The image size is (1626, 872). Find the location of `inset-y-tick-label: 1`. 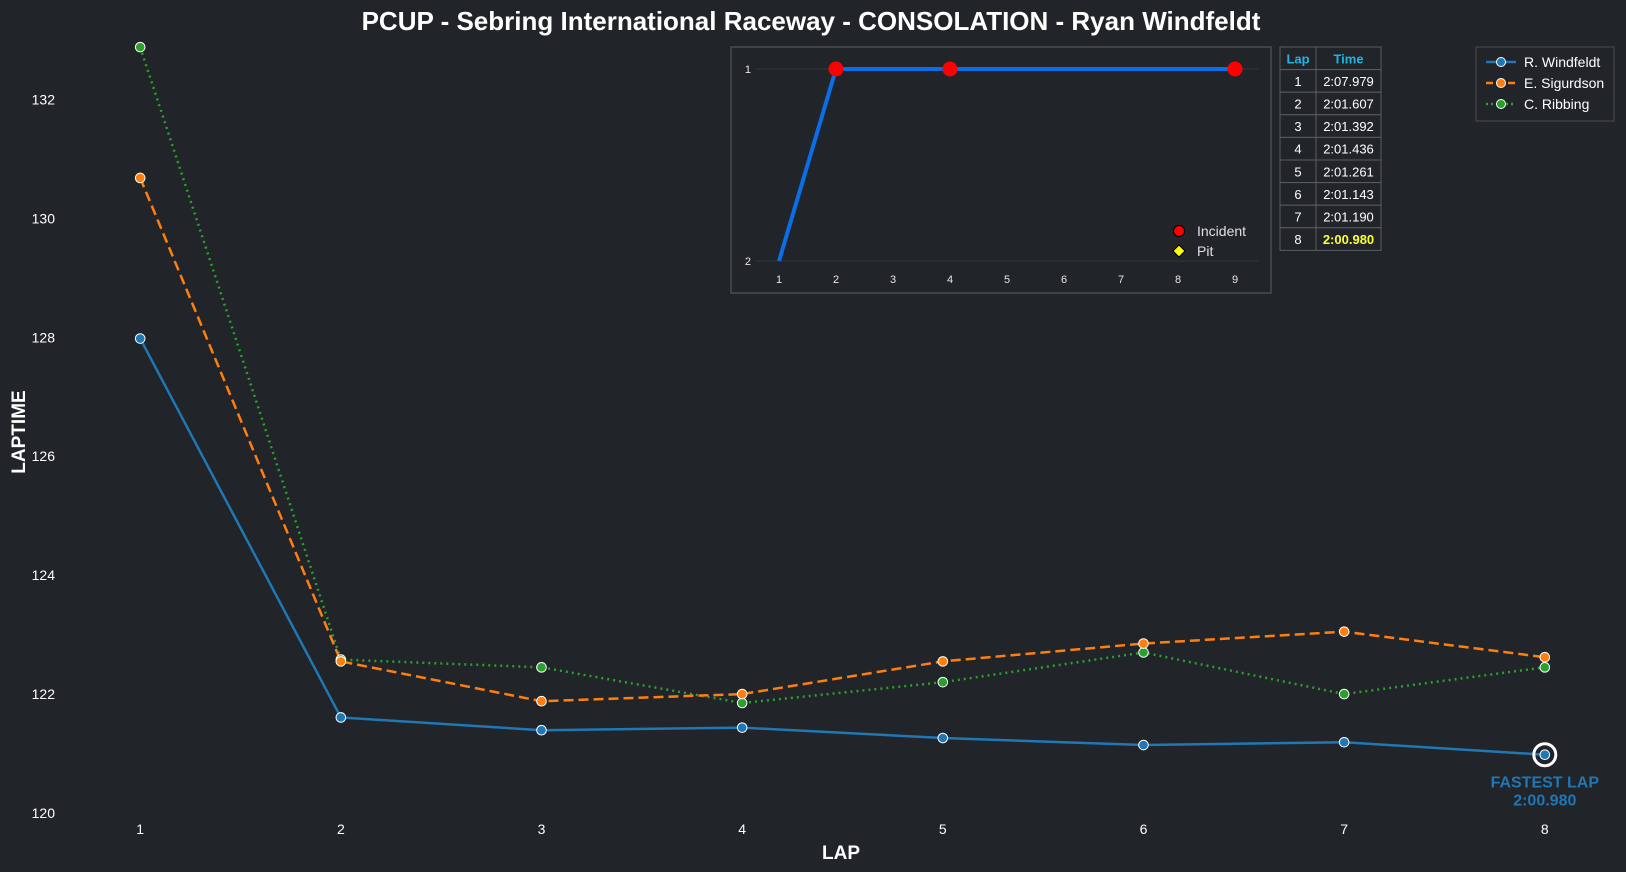

inset-y-tick-label: 1 is located at coordinates (748, 70).